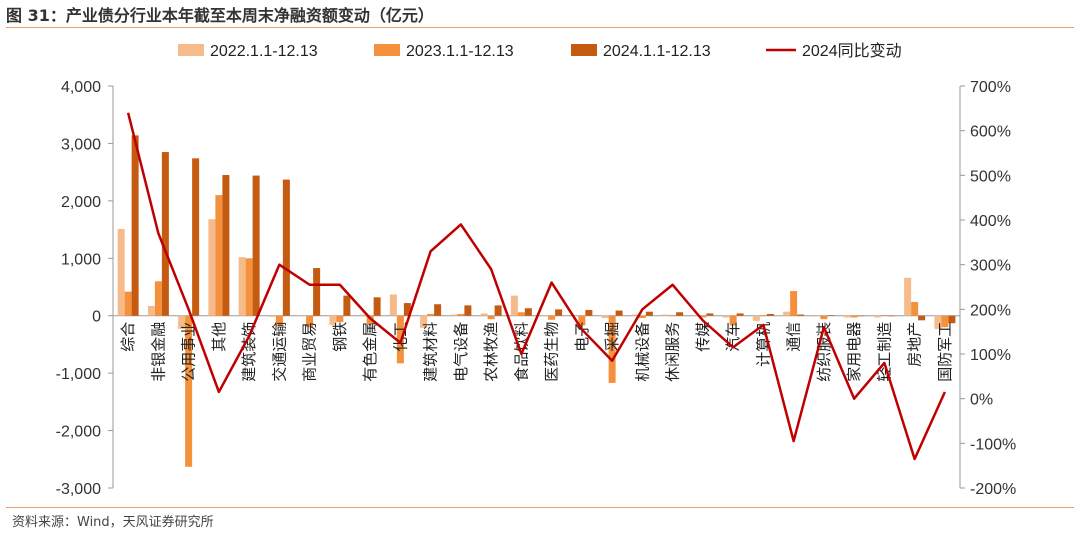 The image size is (1080, 539). Describe the element at coordinates (582, 337) in the screenshot. I see `category-label: 电子` at that location.